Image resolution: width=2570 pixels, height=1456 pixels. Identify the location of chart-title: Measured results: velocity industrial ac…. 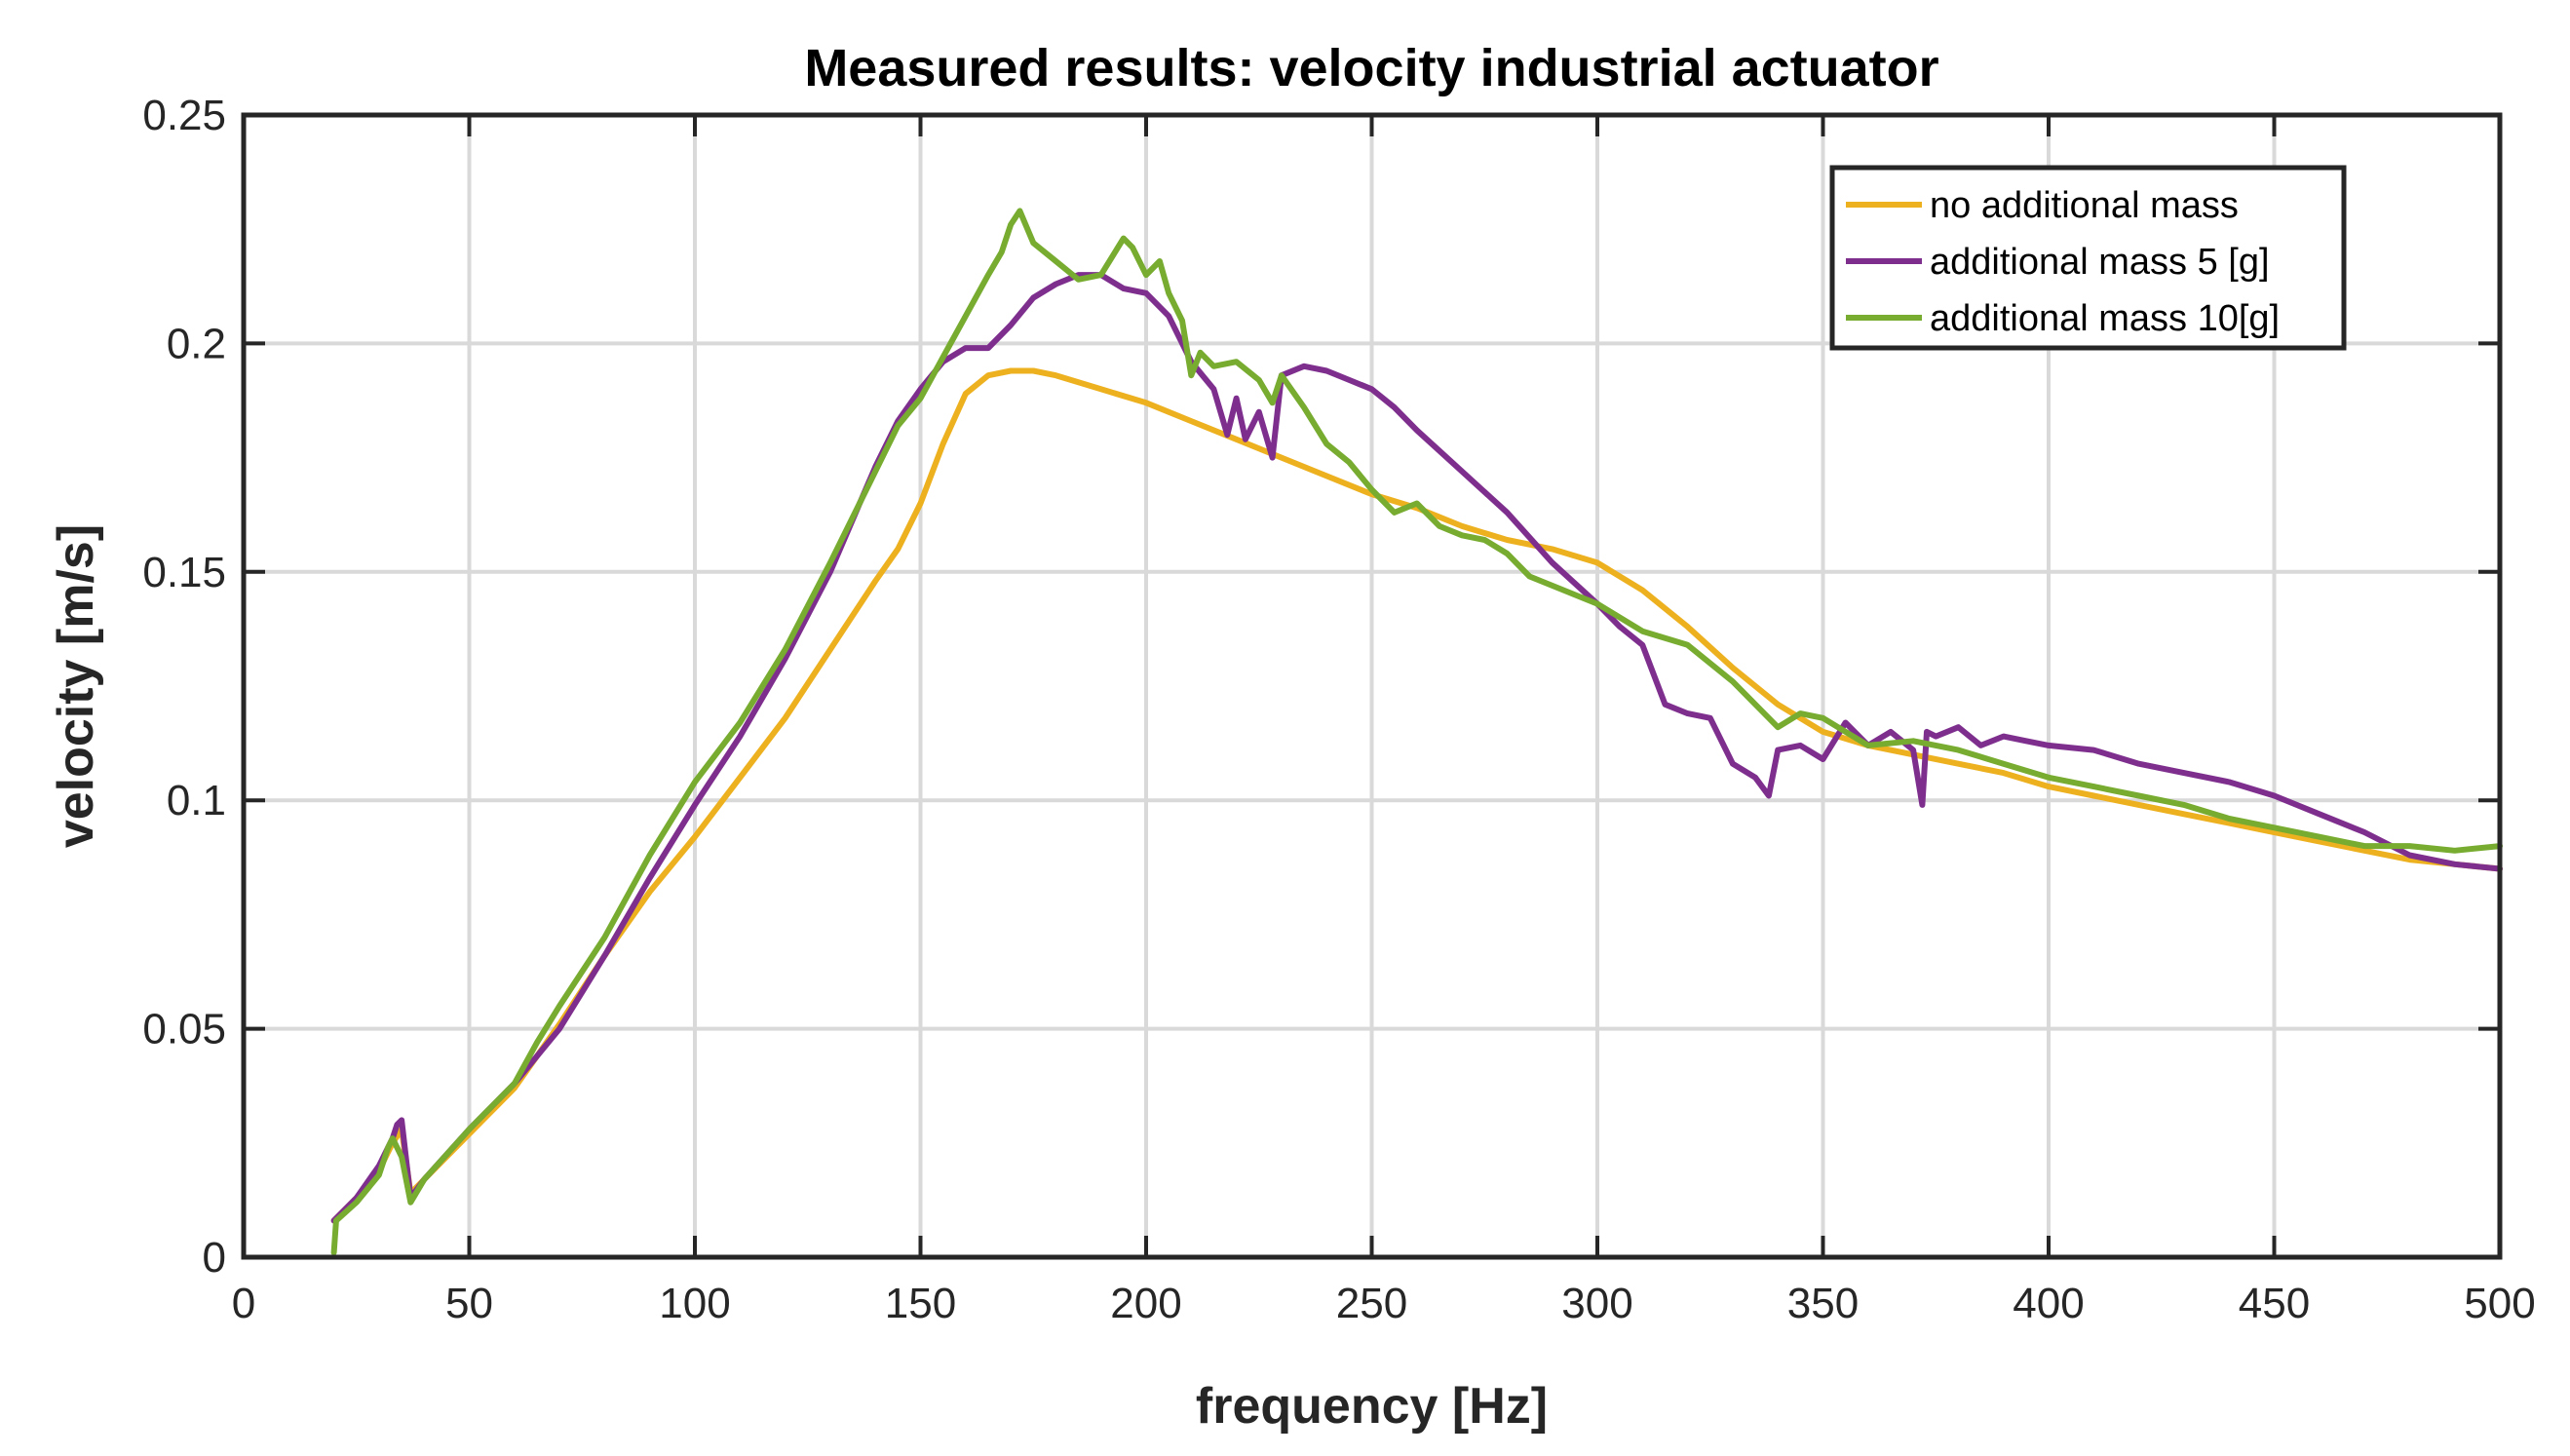
(1371, 68).